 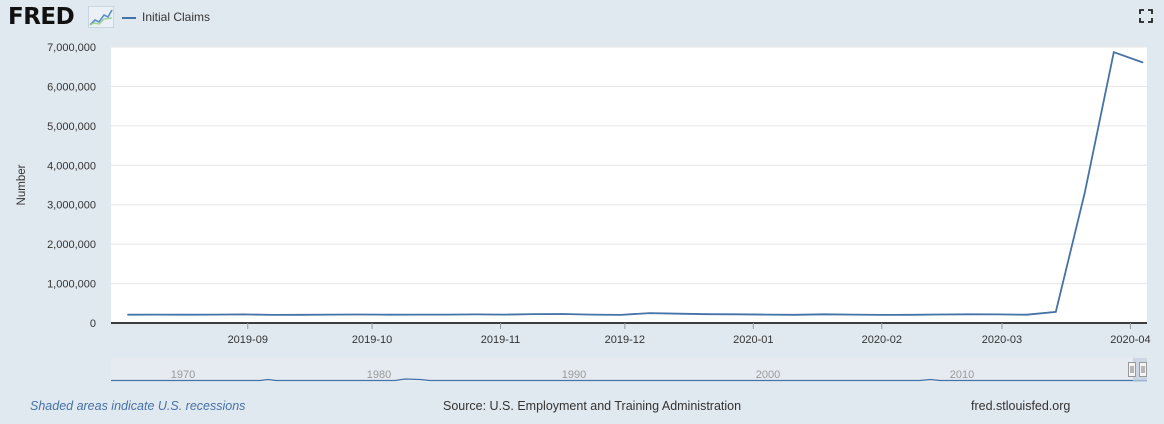 I want to click on navigator-background, so click(x=629, y=370).